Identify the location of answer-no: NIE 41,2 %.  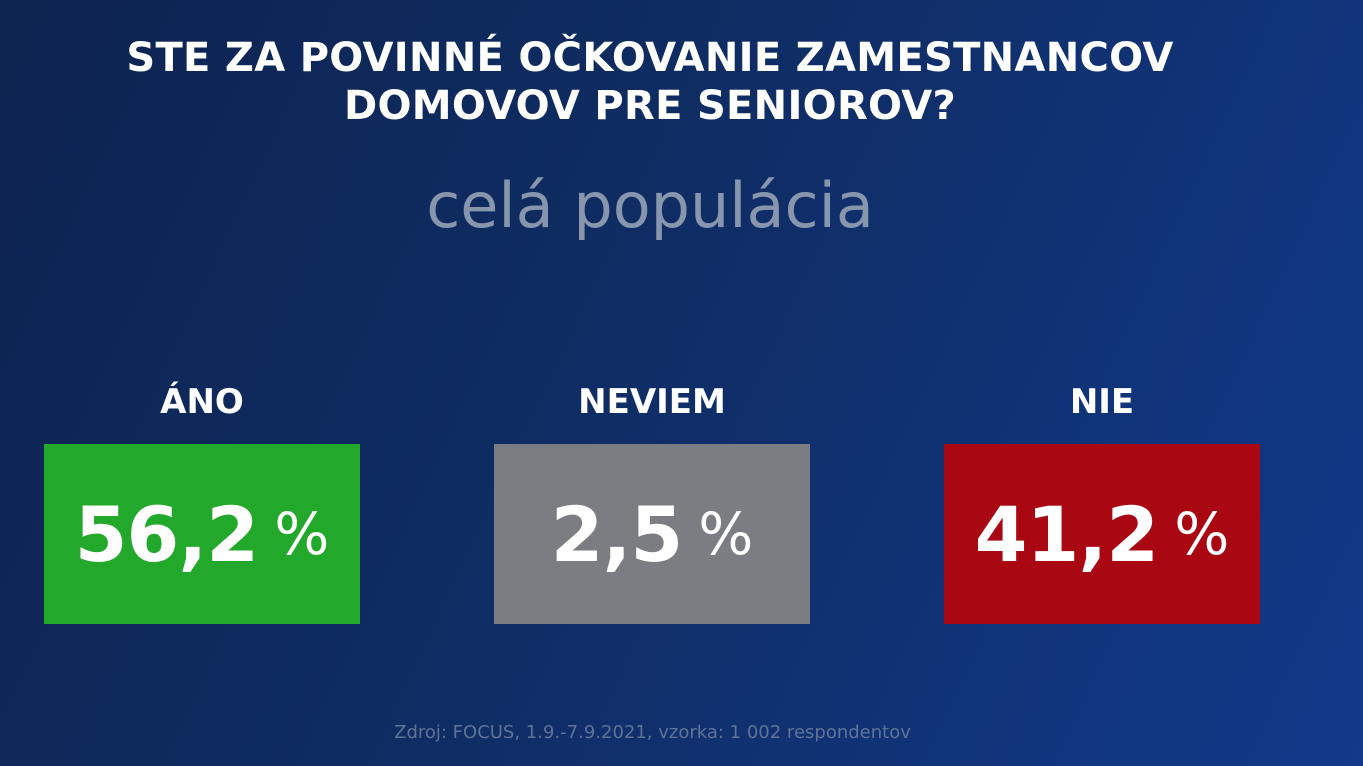
(1102, 502).